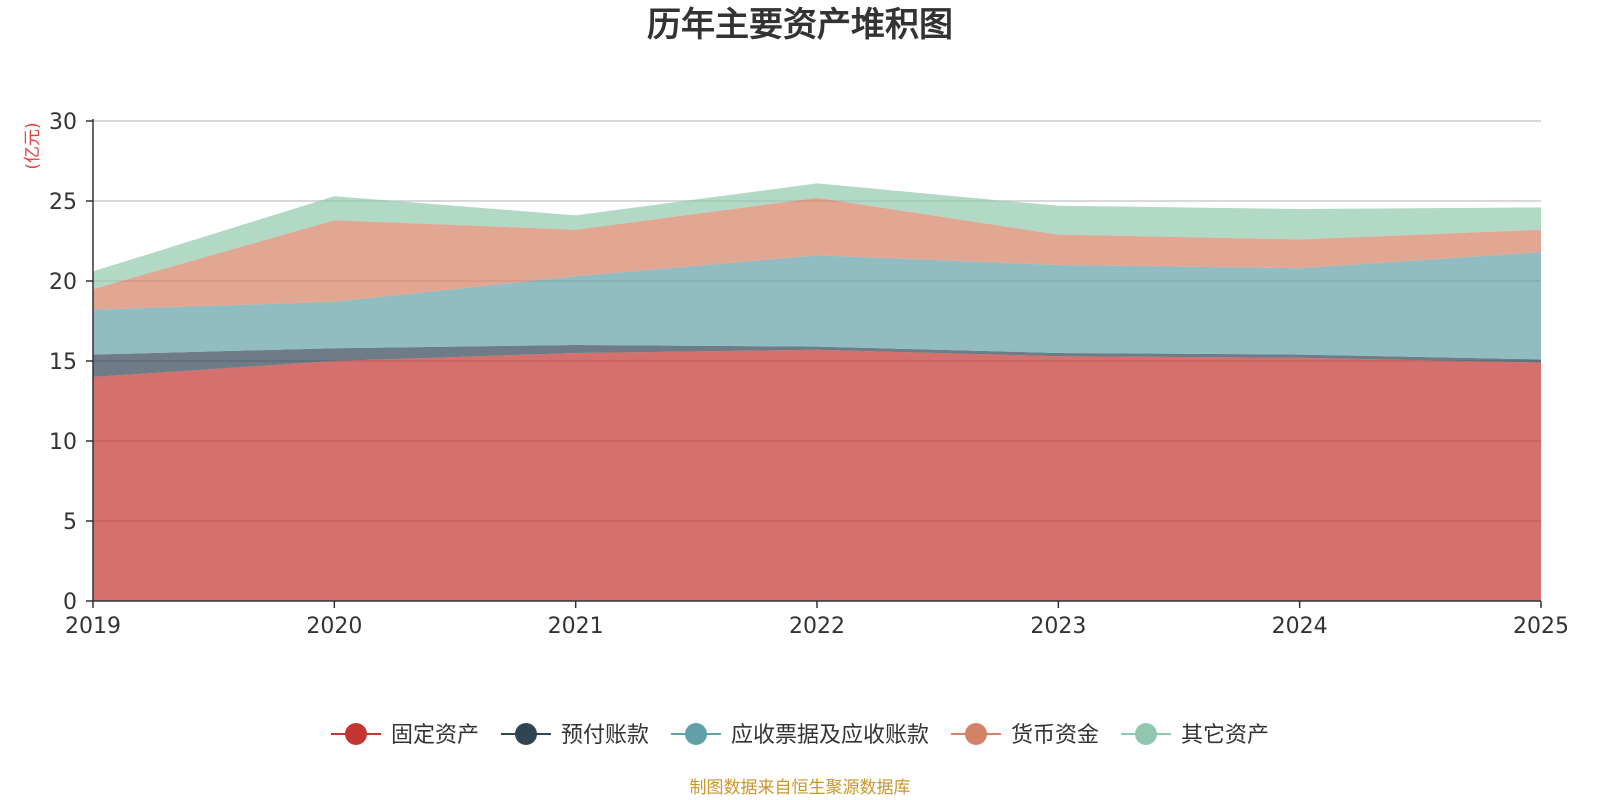 This screenshot has height=800, width=1600. I want to click on legend-item-3: 应收票据及应收账款, so click(800, 735).